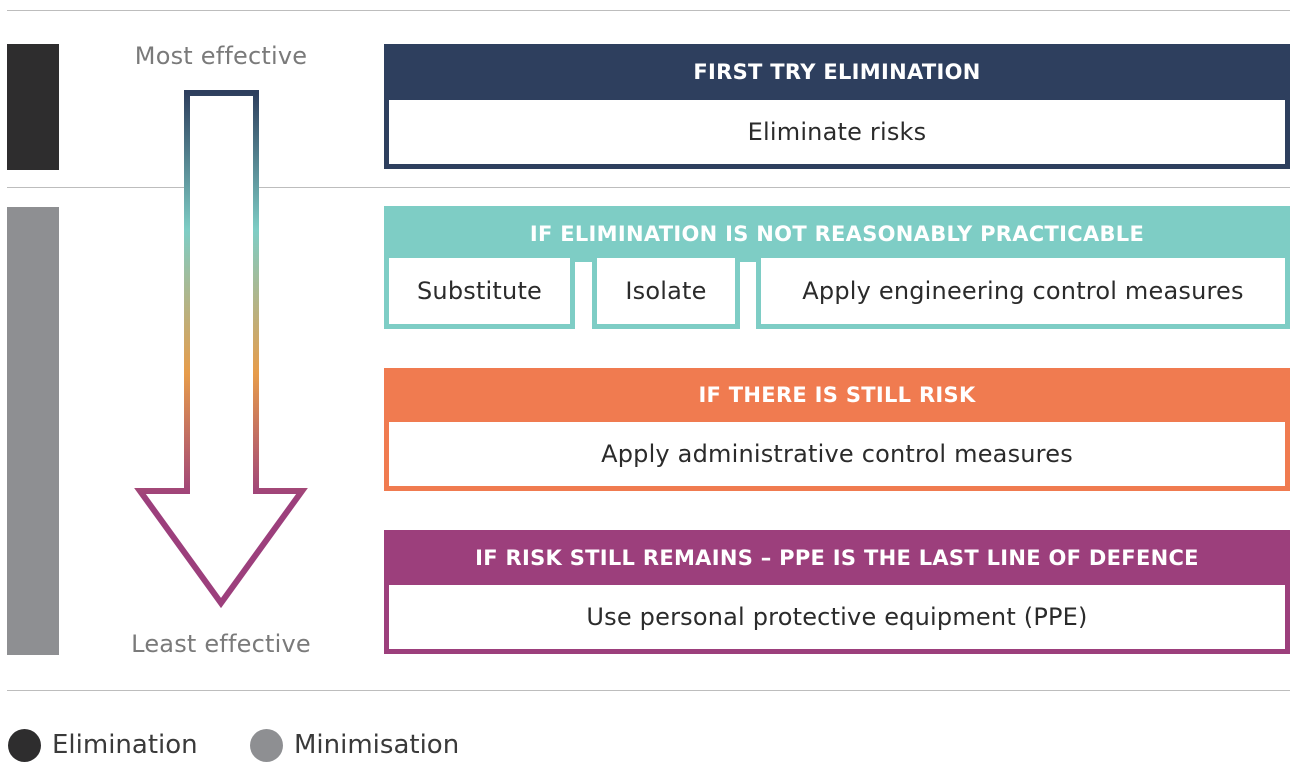  Describe the element at coordinates (648, 690) in the screenshot. I see `divider-bottom` at that location.